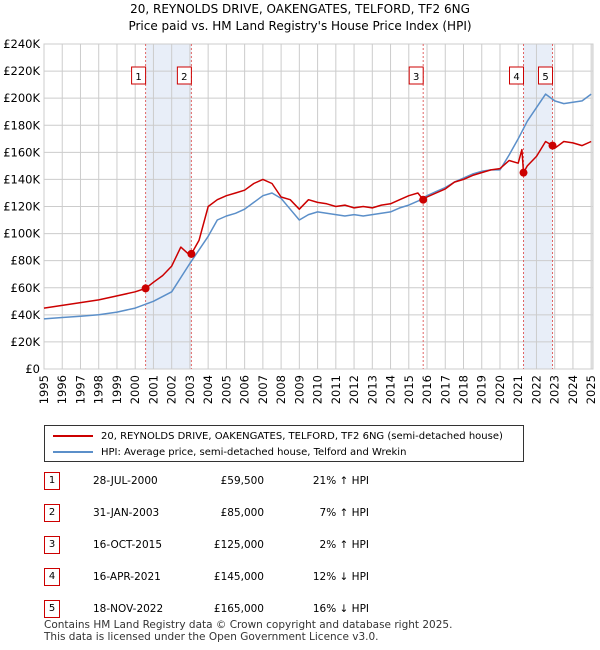 The image size is (600, 650). I want to click on sale-label-number: 5, so click(545, 77).